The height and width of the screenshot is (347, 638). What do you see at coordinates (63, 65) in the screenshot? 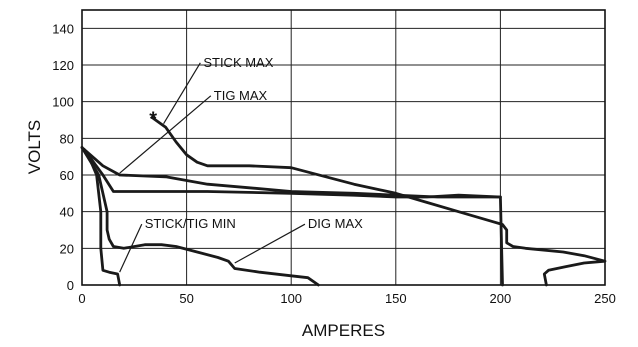
I see `y-tick-label: 120` at bounding box center [63, 65].